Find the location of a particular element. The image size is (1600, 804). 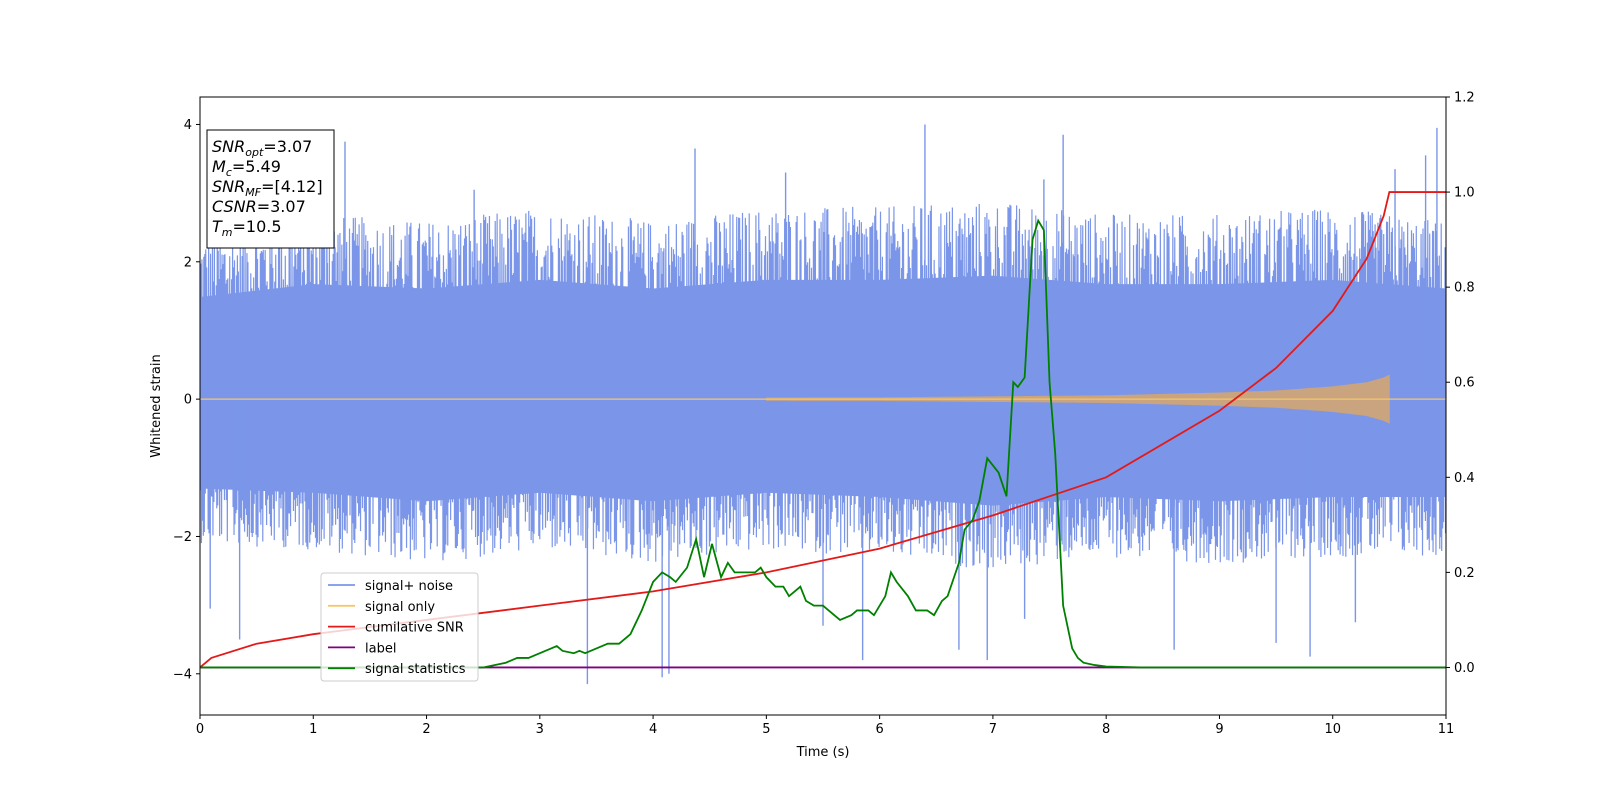

legend-label: signal only is located at coordinates (400, 607).